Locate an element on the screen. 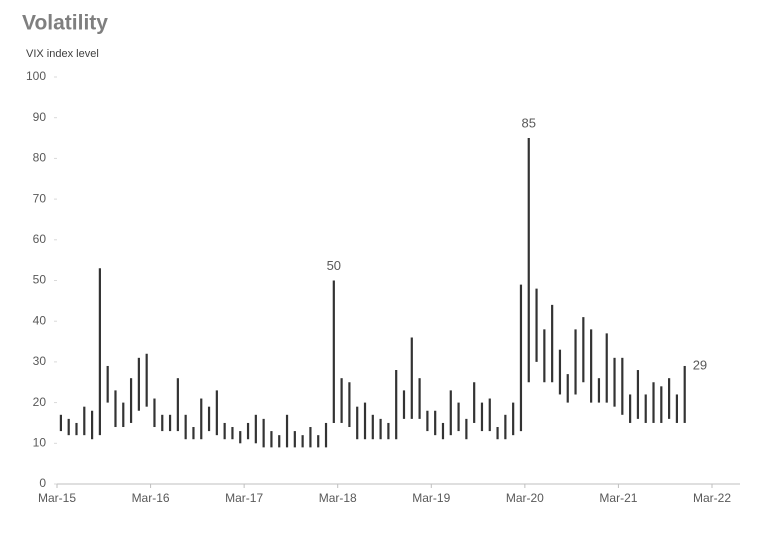 This screenshot has width=760, height=535. y-tick-label: 60 is located at coordinates (40, 239).